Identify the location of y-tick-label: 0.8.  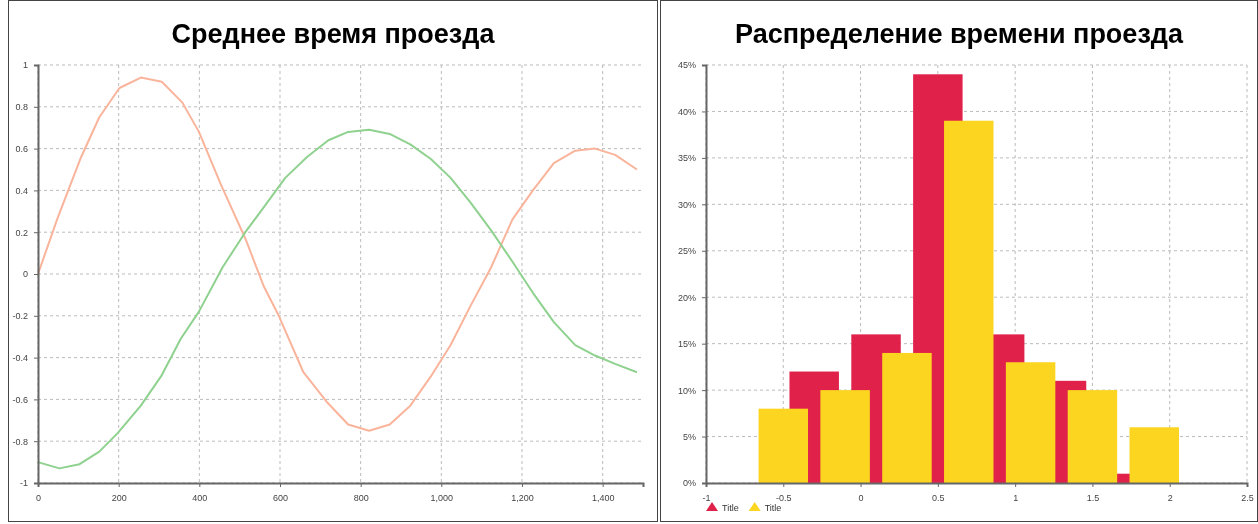
(21, 107).